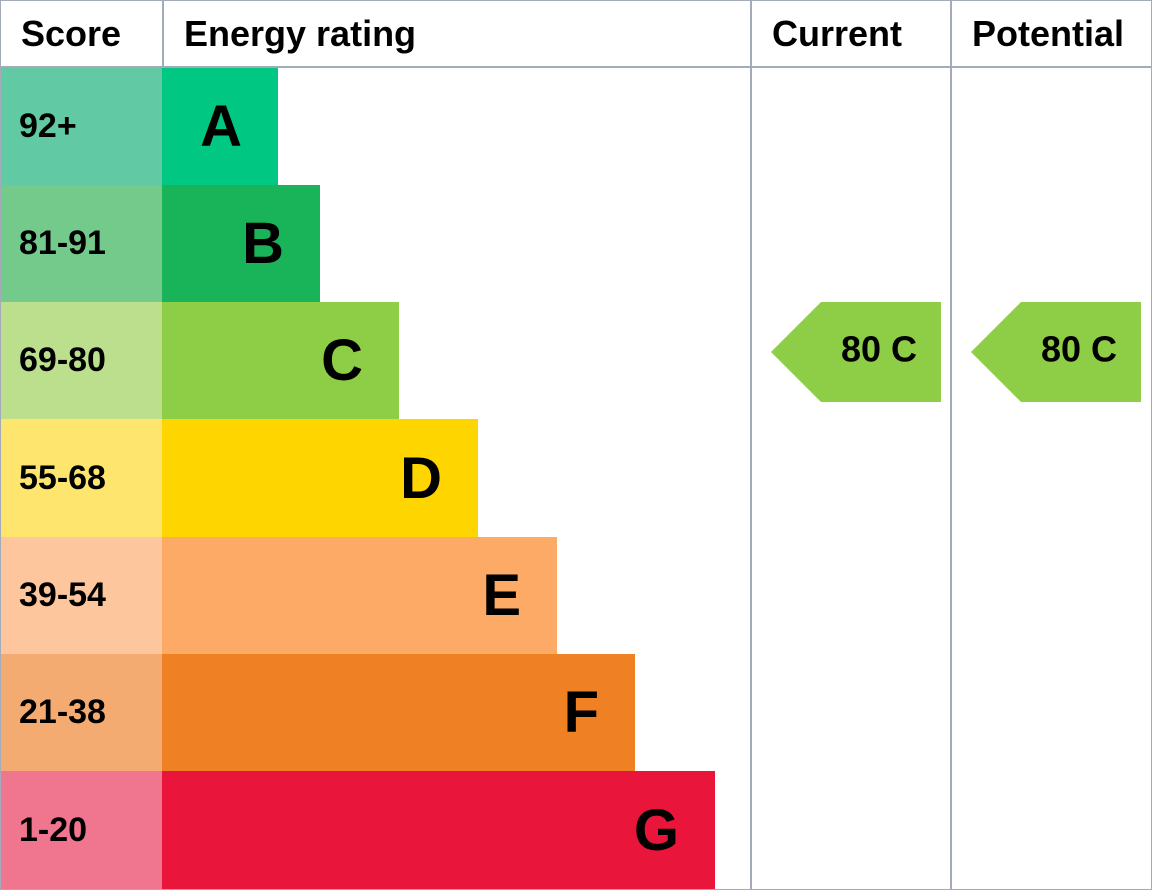 The width and height of the screenshot is (1152, 890). I want to click on score-cell: 1-20, so click(81, 830).